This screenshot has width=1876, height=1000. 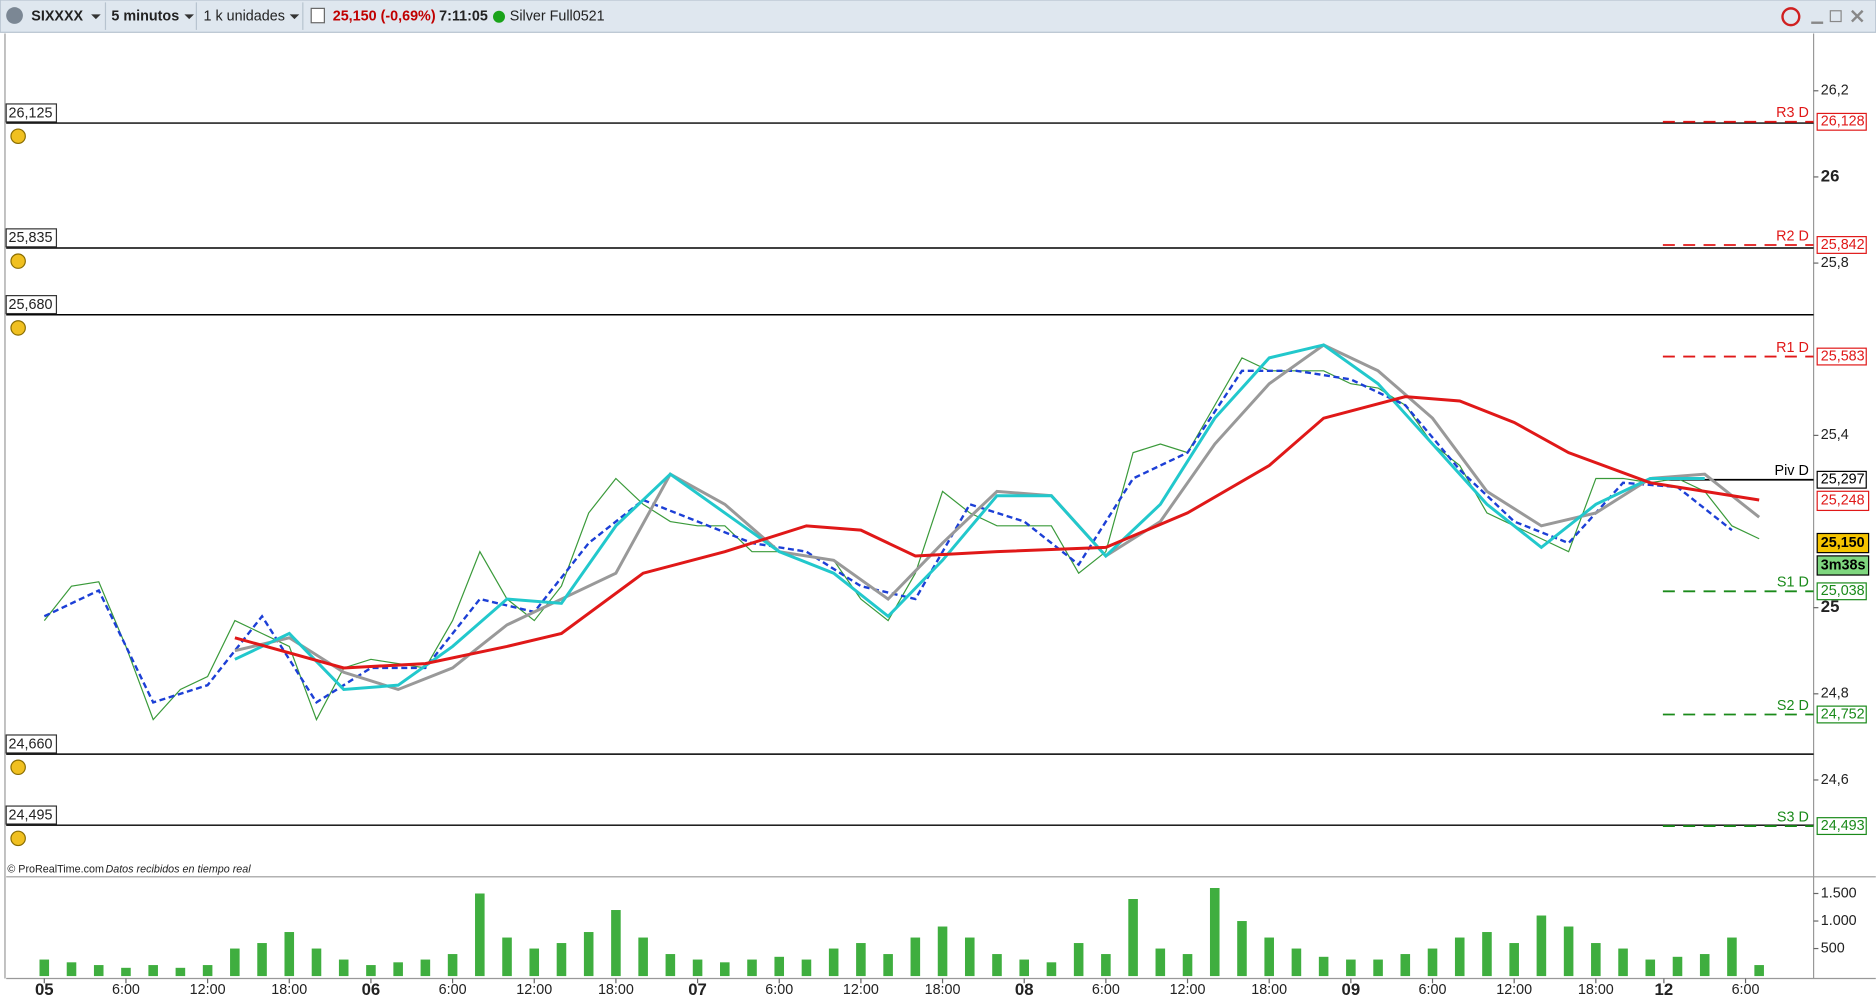 What do you see at coordinates (14, 15) in the screenshot?
I see `app-icon` at bounding box center [14, 15].